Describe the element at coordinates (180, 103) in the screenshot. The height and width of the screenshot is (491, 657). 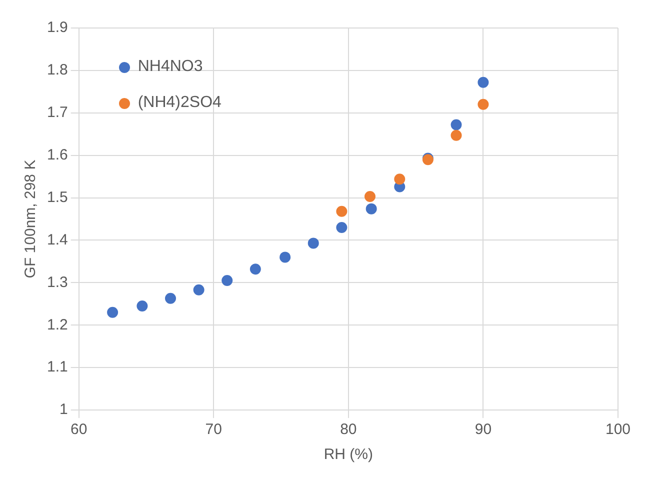
I see `legend-label: (NH4)2SO4` at that location.